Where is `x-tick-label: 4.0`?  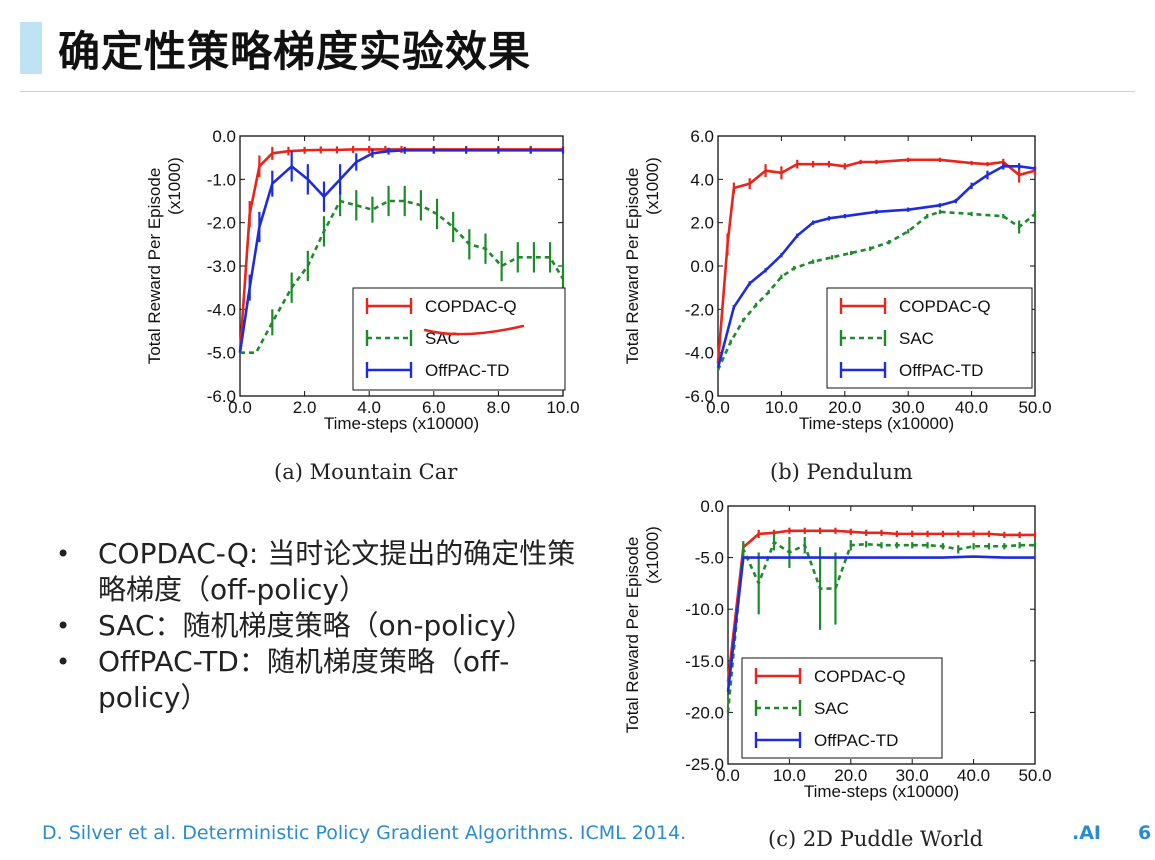
x-tick-label: 4.0 is located at coordinates (369, 407).